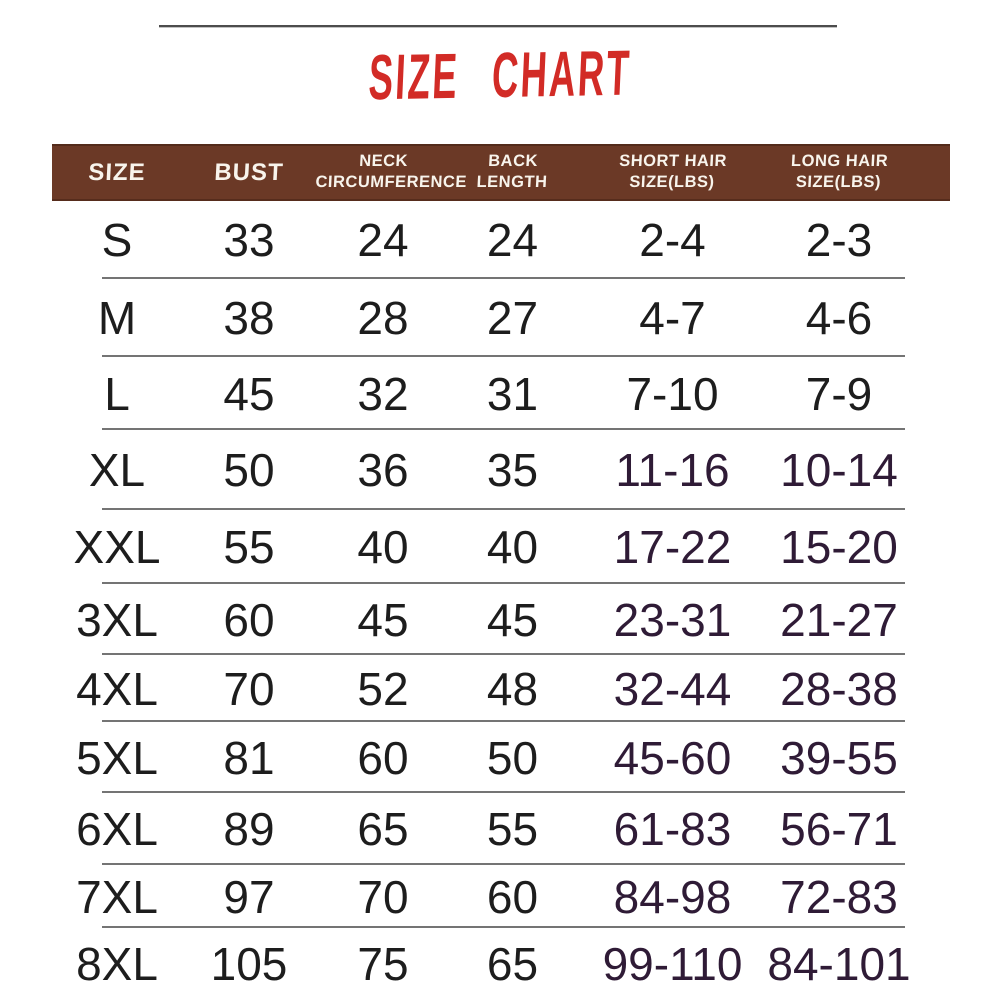  What do you see at coordinates (512, 964) in the screenshot?
I see `cell-8xl-back-length: 65` at bounding box center [512, 964].